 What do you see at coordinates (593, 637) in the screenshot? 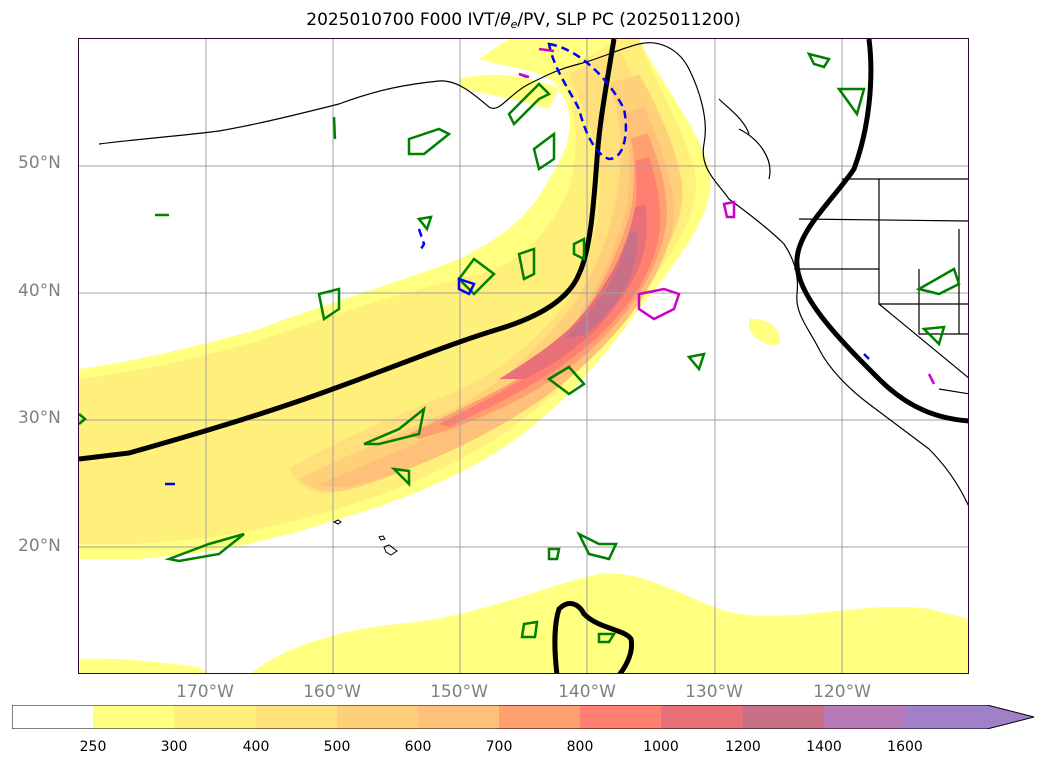
I see `slp-contour-south` at bounding box center [593, 637].